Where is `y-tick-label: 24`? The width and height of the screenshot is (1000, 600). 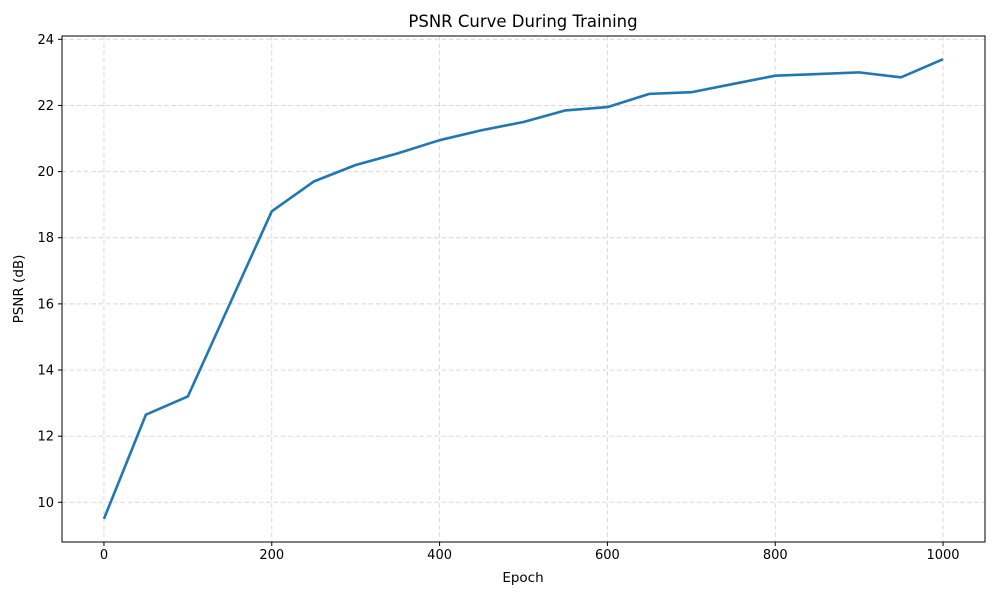 y-tick-label: 24 is located at coordinates (45, 40).